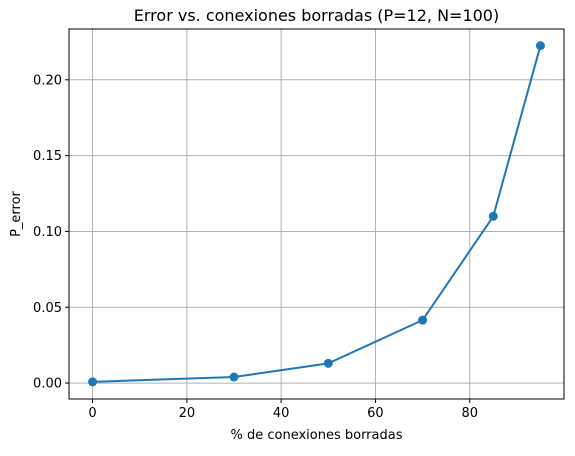  Describe the element at coordinates (187, 413) in the screenshot. I see `x-tick-label: 20` at that location.